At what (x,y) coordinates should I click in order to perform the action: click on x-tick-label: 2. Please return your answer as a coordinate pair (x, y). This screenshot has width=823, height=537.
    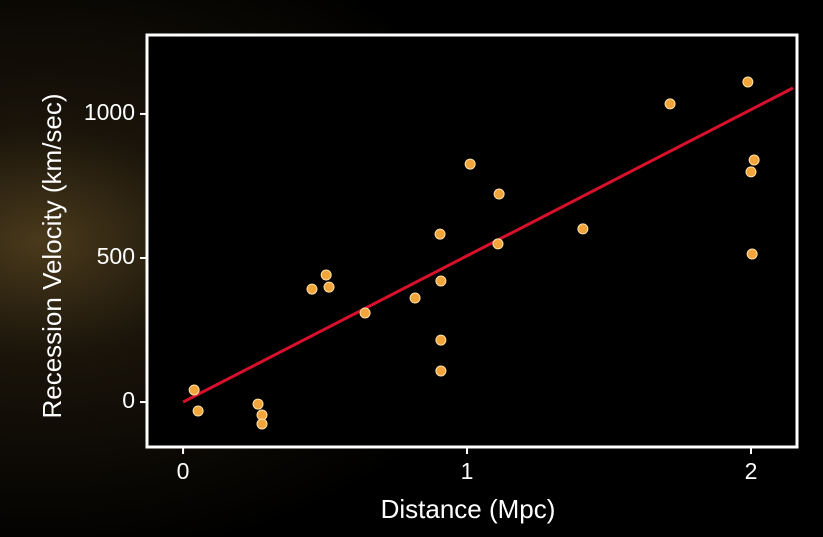
    Looking at the image, I should click on (751, 471).